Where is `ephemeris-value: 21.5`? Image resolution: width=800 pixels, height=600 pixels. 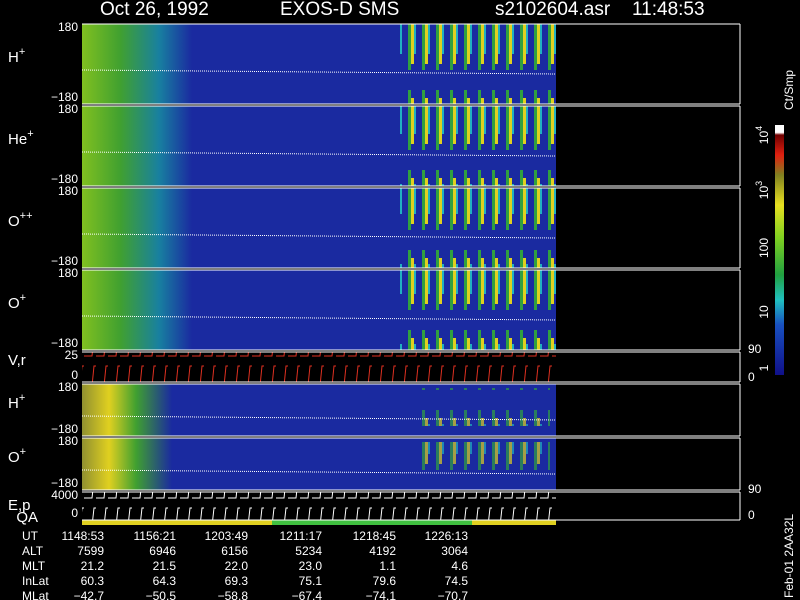
ephemeris-value: 21.5 is located at coordinates (165, 566).